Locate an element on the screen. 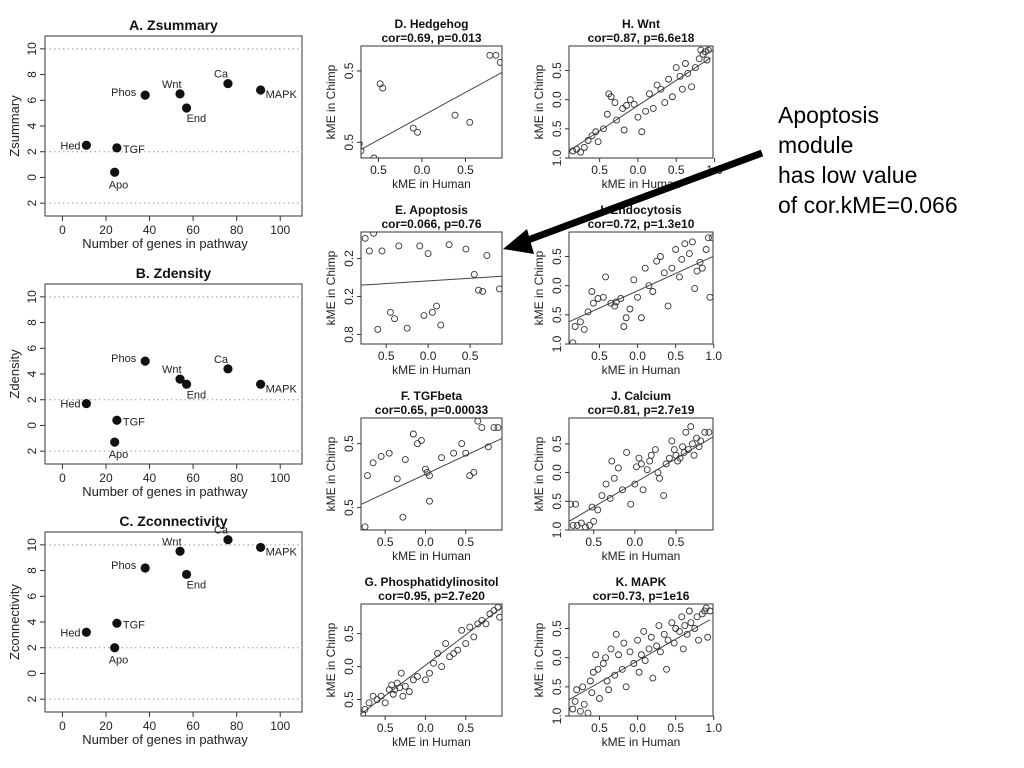  chart-title: G. Phosphatidylinositol is located at coordinates (431, 582).